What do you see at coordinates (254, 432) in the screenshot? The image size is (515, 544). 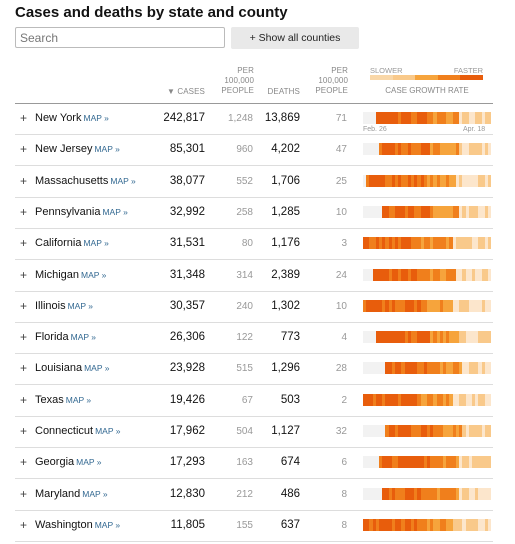 I see `table-row: + Connecticut MAP » 17,962 504 1,127 32` at bounding box center [254, 432].